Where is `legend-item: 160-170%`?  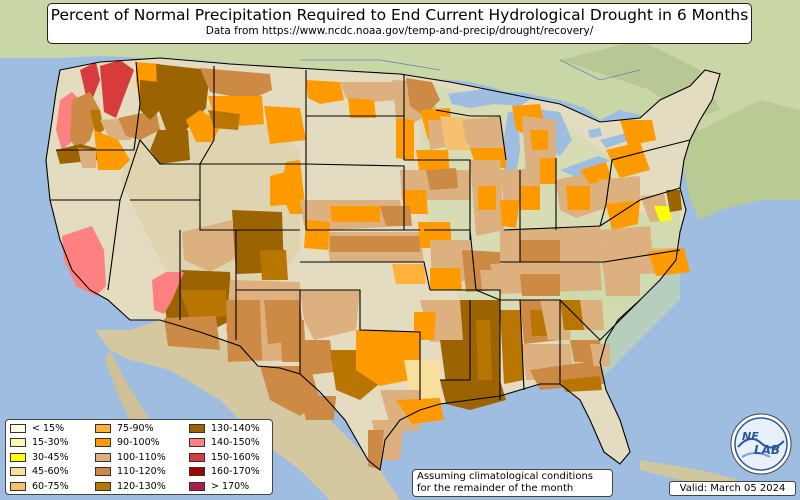
legend-item: 160-170% is located at coordinates (224, 472).